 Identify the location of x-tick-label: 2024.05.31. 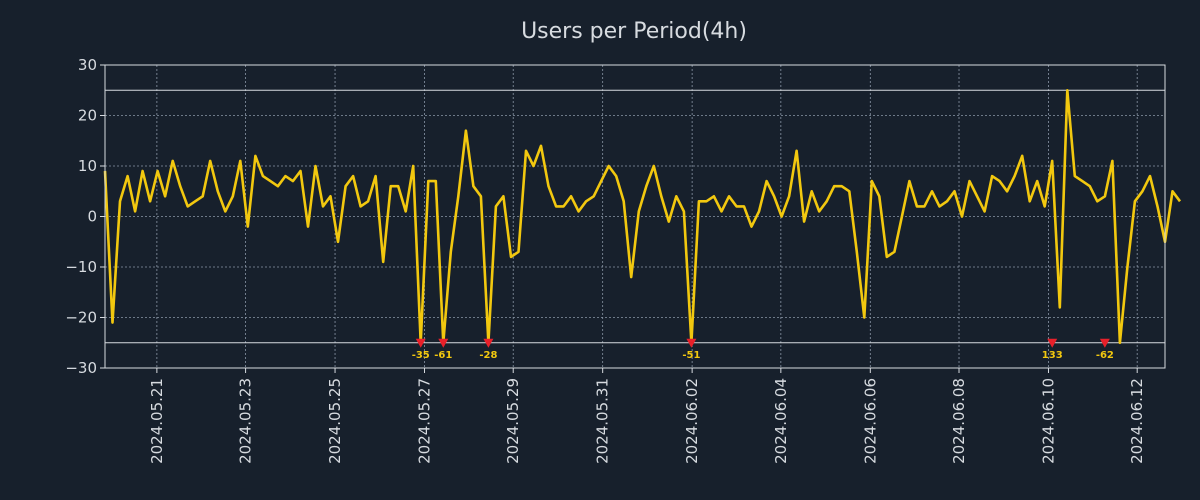
(603, 421).